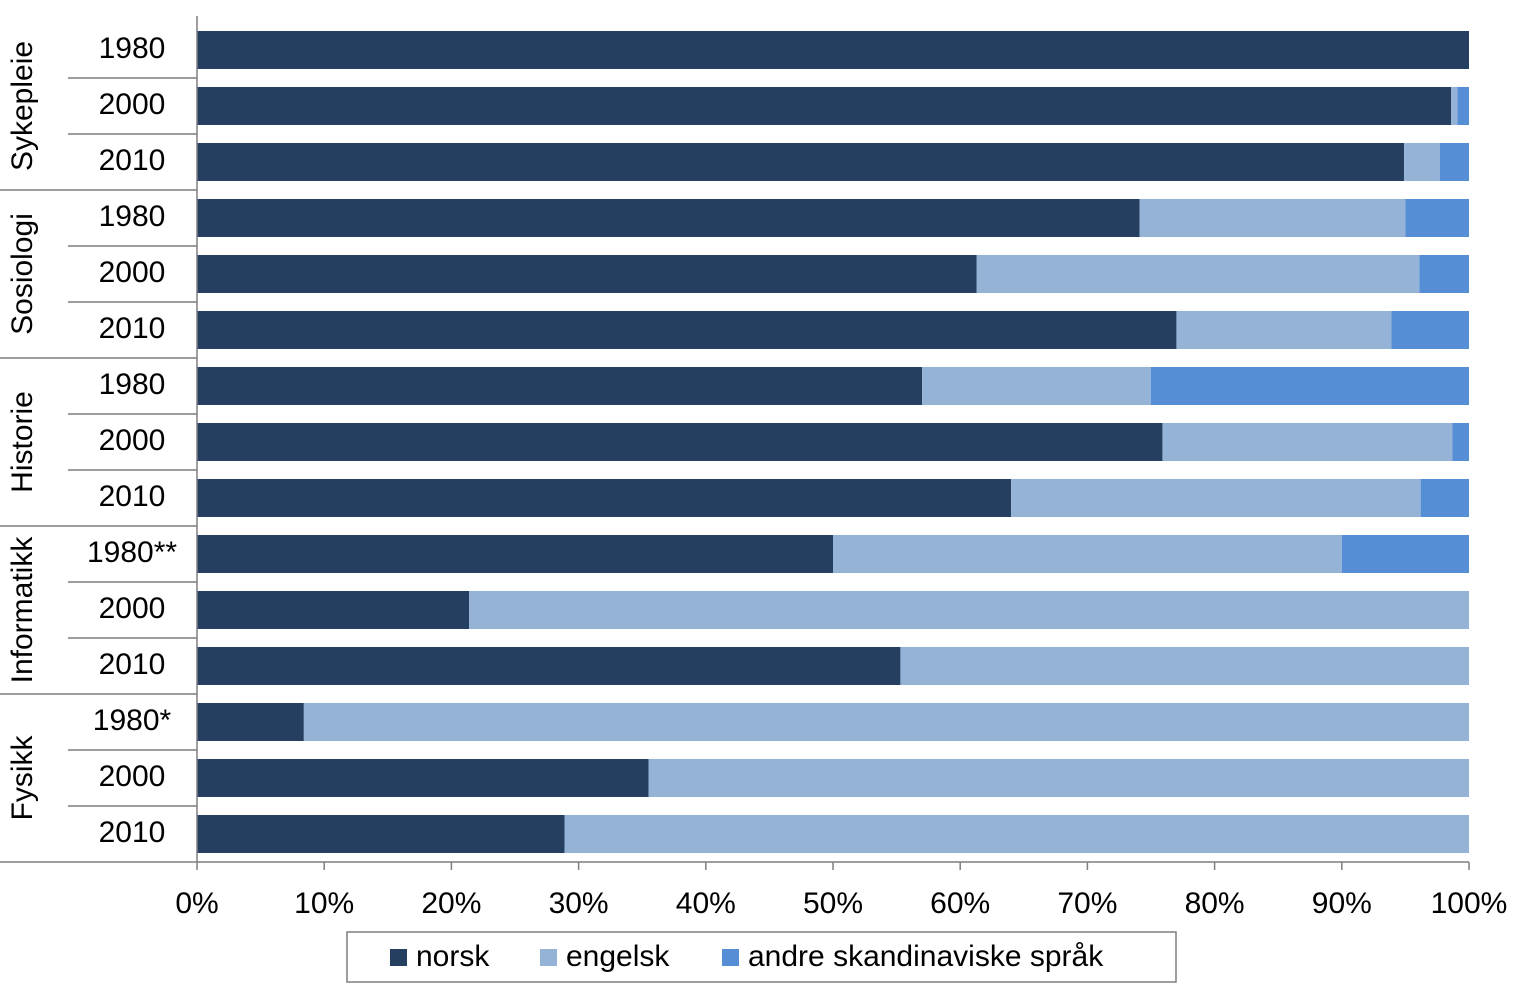  Describe the element at coordinates (1342, 903) in the screenshot. I see `x-tick-label: 90%` at that location.